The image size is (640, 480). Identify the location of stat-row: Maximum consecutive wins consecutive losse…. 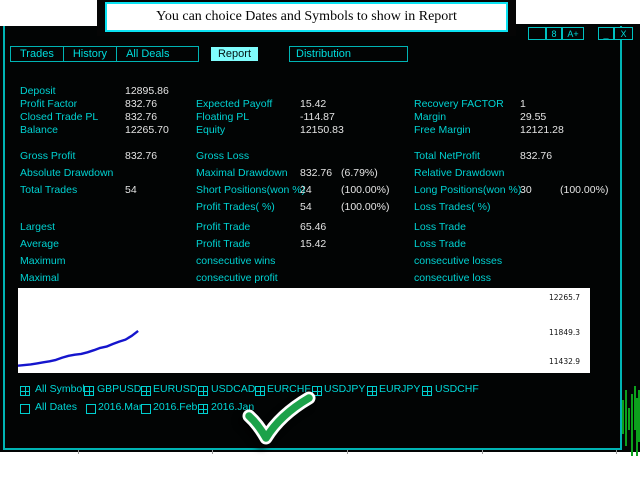
(320, 261).